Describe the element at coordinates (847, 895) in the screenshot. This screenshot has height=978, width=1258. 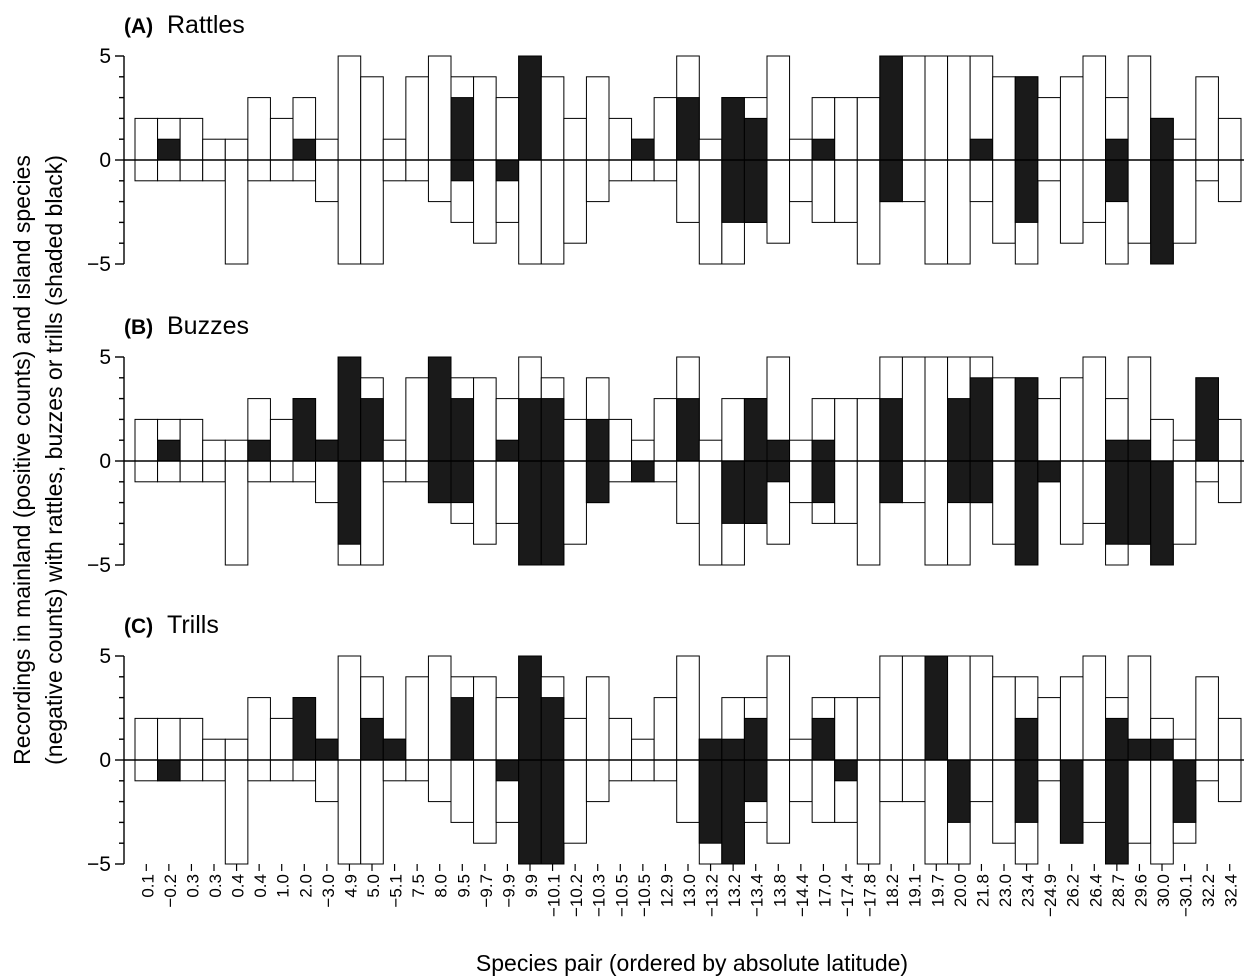
I see `x-tick-label: −17.4` at that location.